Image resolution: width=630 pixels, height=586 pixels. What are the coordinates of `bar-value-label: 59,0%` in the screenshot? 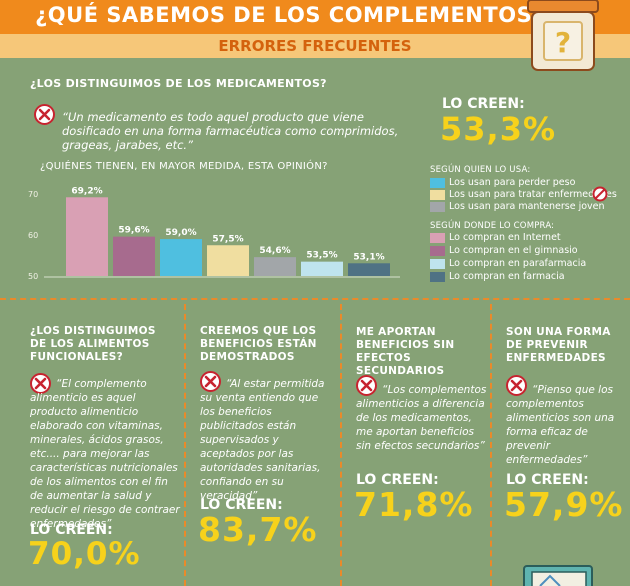 It's located at (180, 233).